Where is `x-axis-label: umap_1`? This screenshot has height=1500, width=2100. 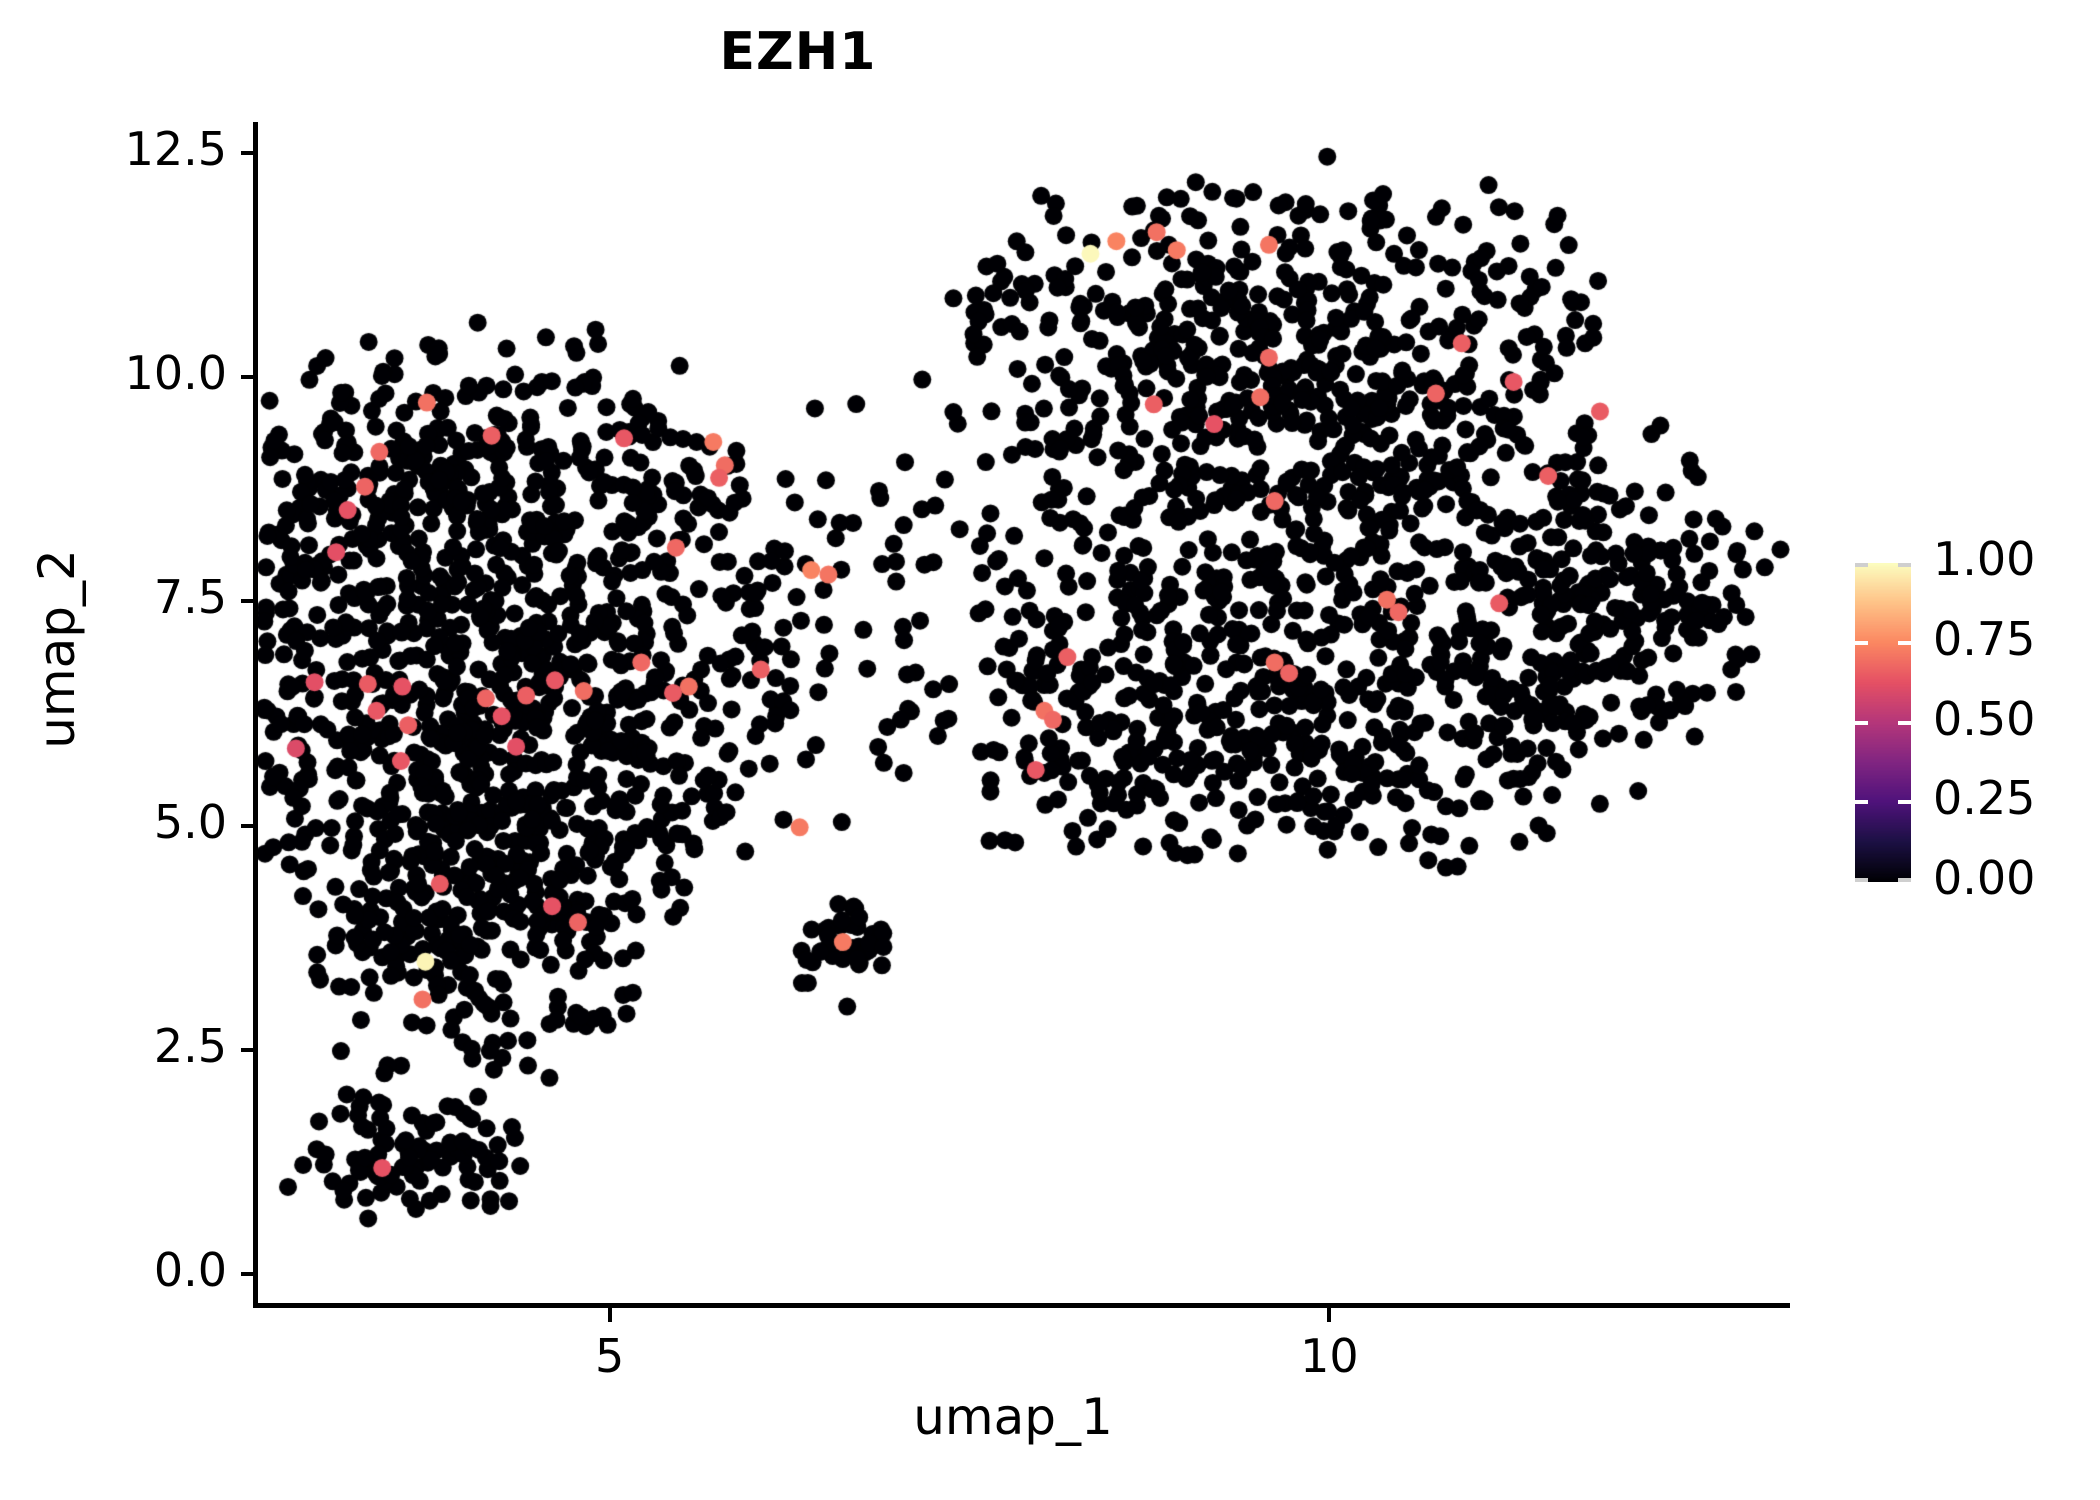
x-axis-label: umap_1 is located at coordinates (1050, 1417).